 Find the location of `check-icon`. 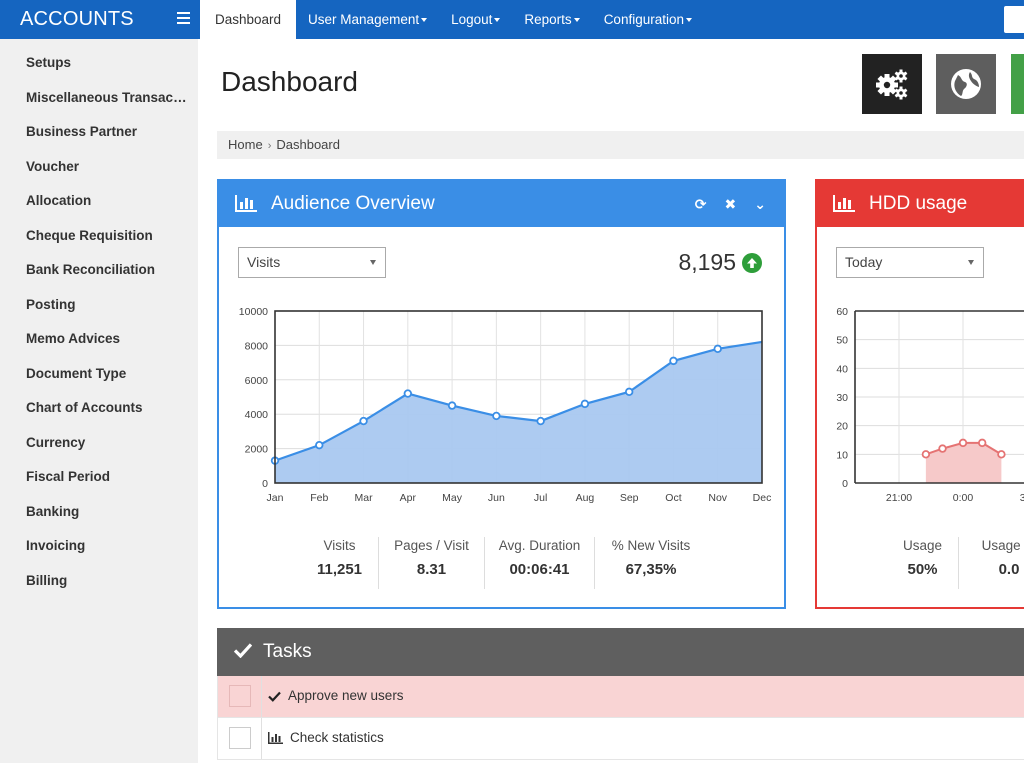

check-icon is located at coordinates (274, 696).